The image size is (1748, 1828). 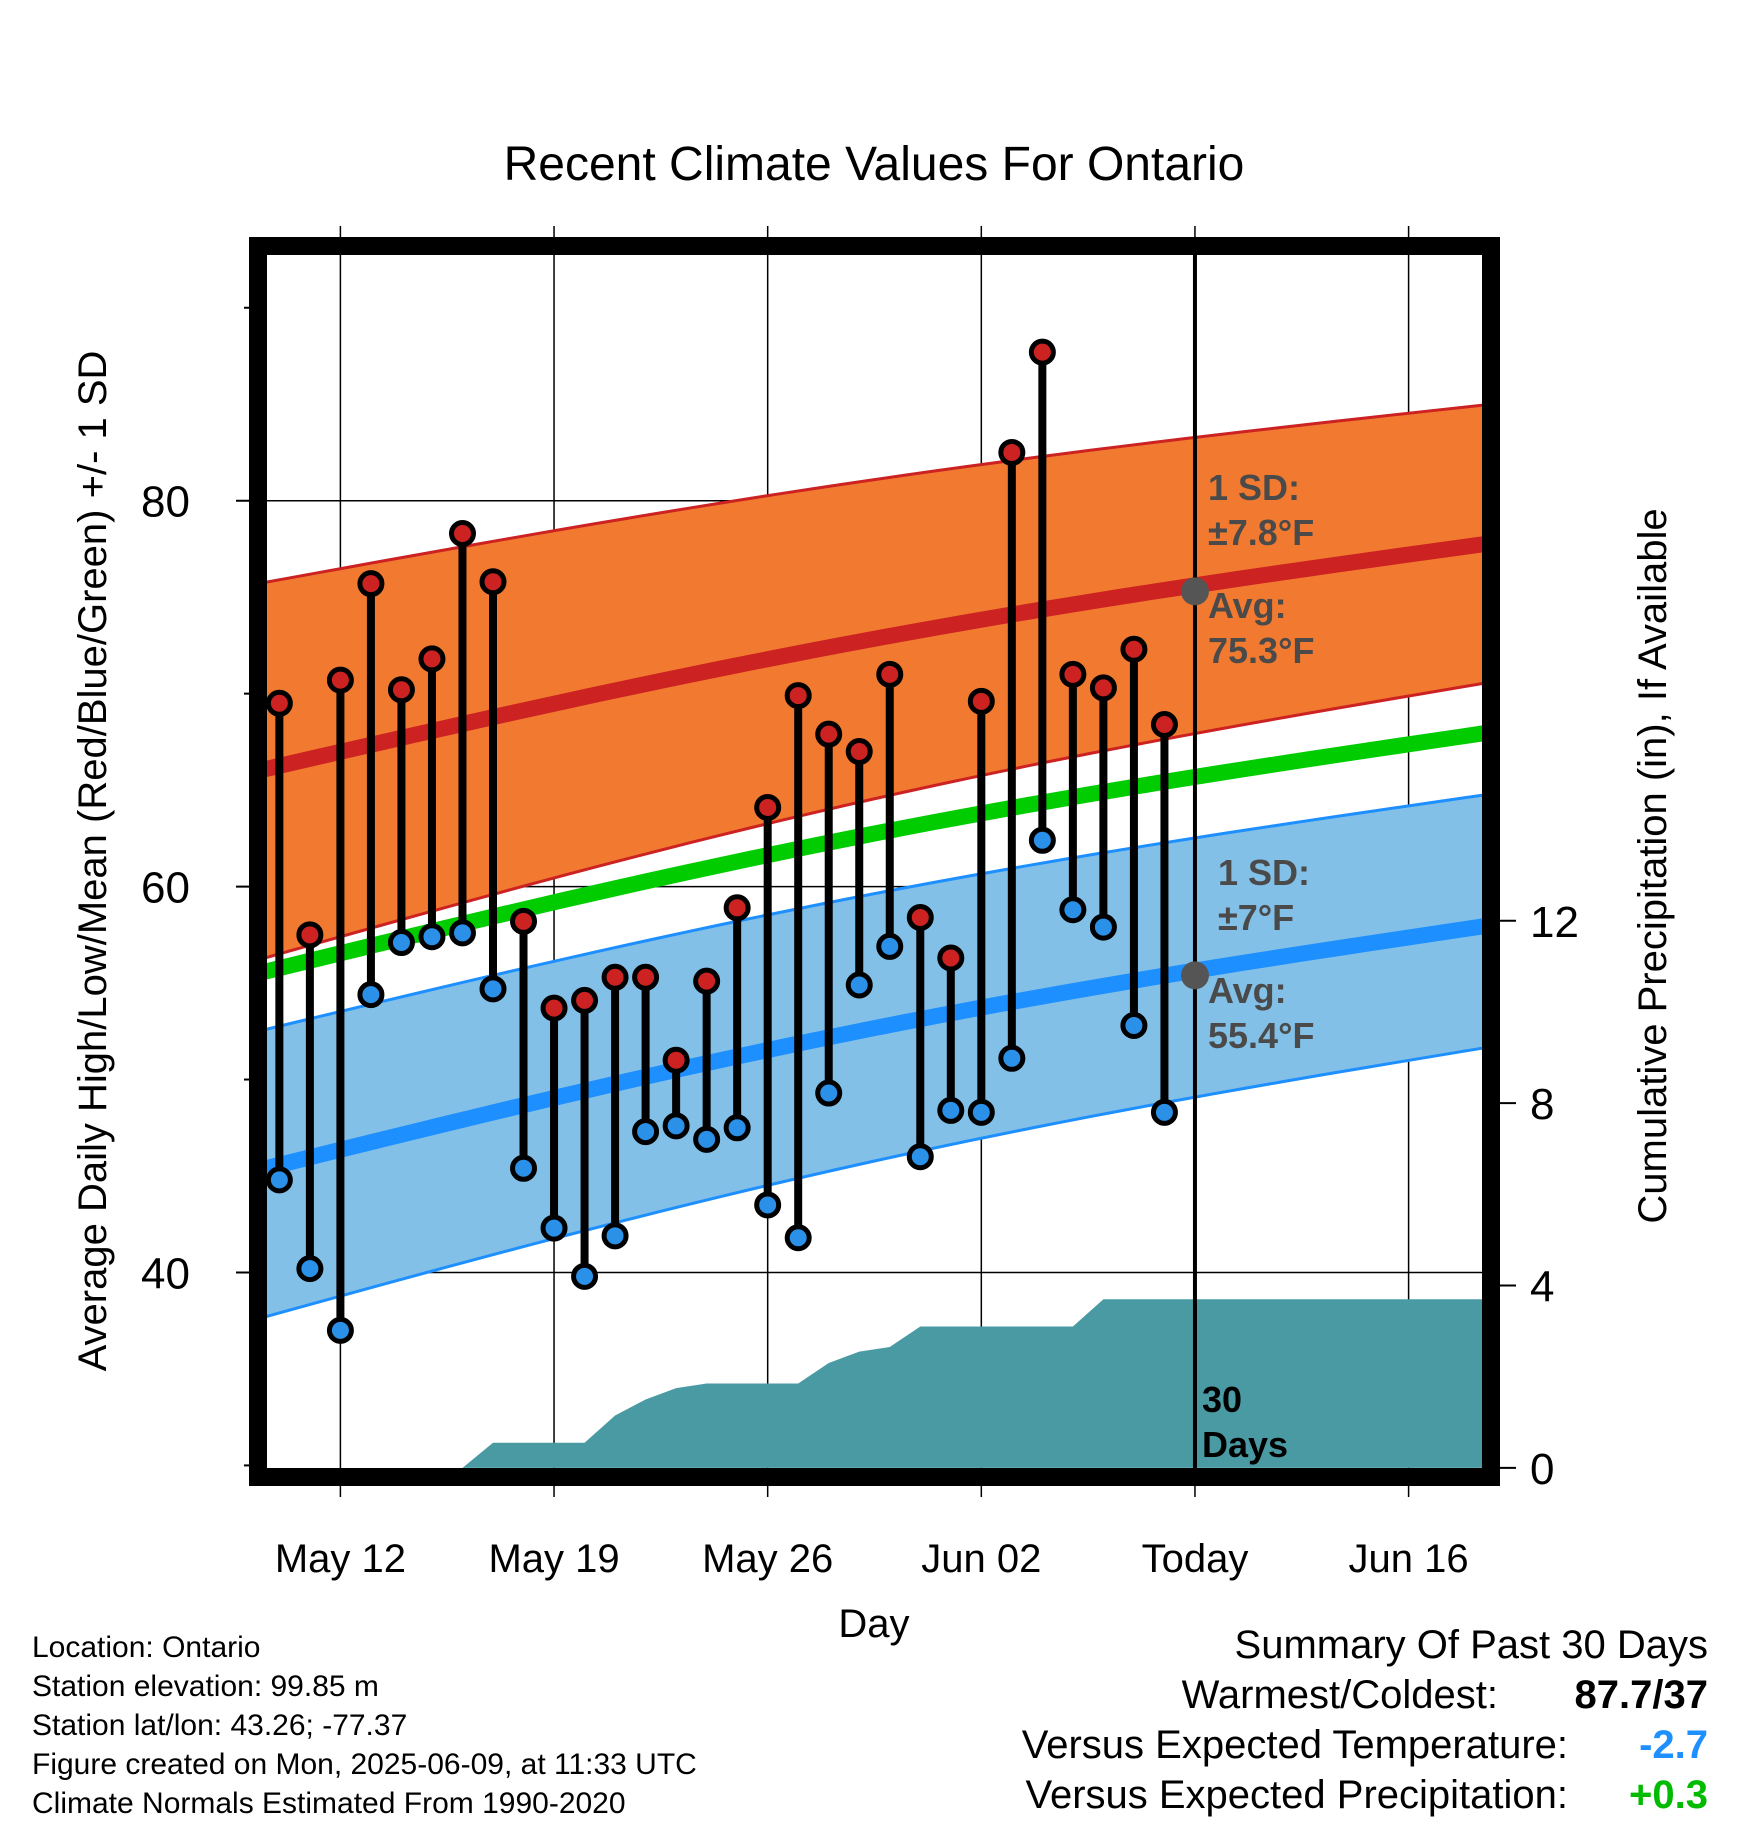 What do you see at coordinates (874, 1183) in the screenshot?
I see `low-minus-sd-line` at bounding box center [874, 1183].